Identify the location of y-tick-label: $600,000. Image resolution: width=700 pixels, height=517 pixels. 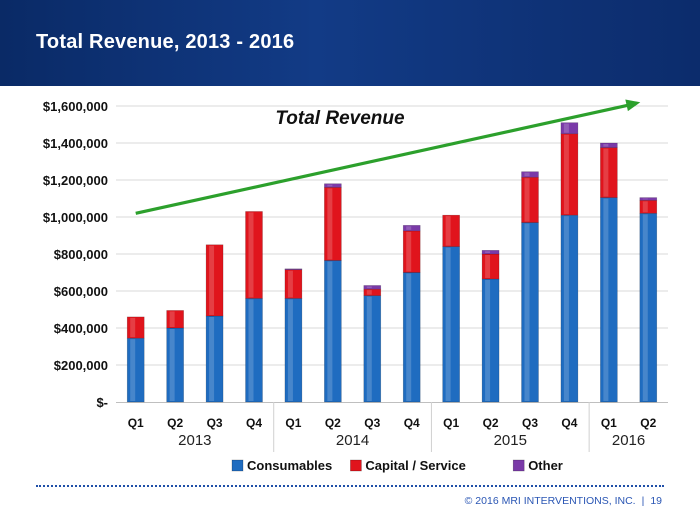
(81, 291).